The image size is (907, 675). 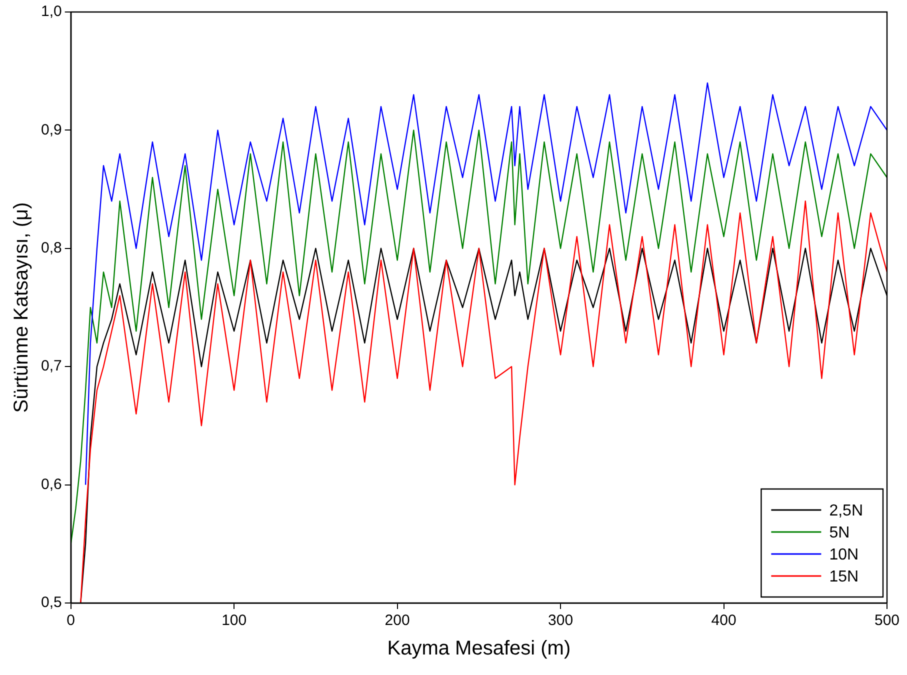 What do you see at coordinates (234, 621) in the screenshot?
I see `x-tick-label: 100` at bounding box center [234, 621].